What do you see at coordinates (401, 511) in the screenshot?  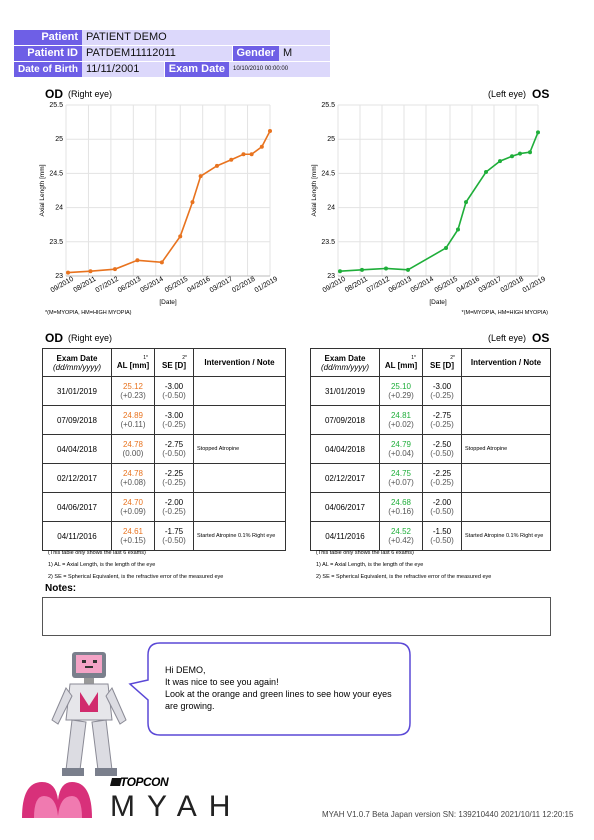 I see `al-diff: (+0.16)` at bounding box center [401, 511].